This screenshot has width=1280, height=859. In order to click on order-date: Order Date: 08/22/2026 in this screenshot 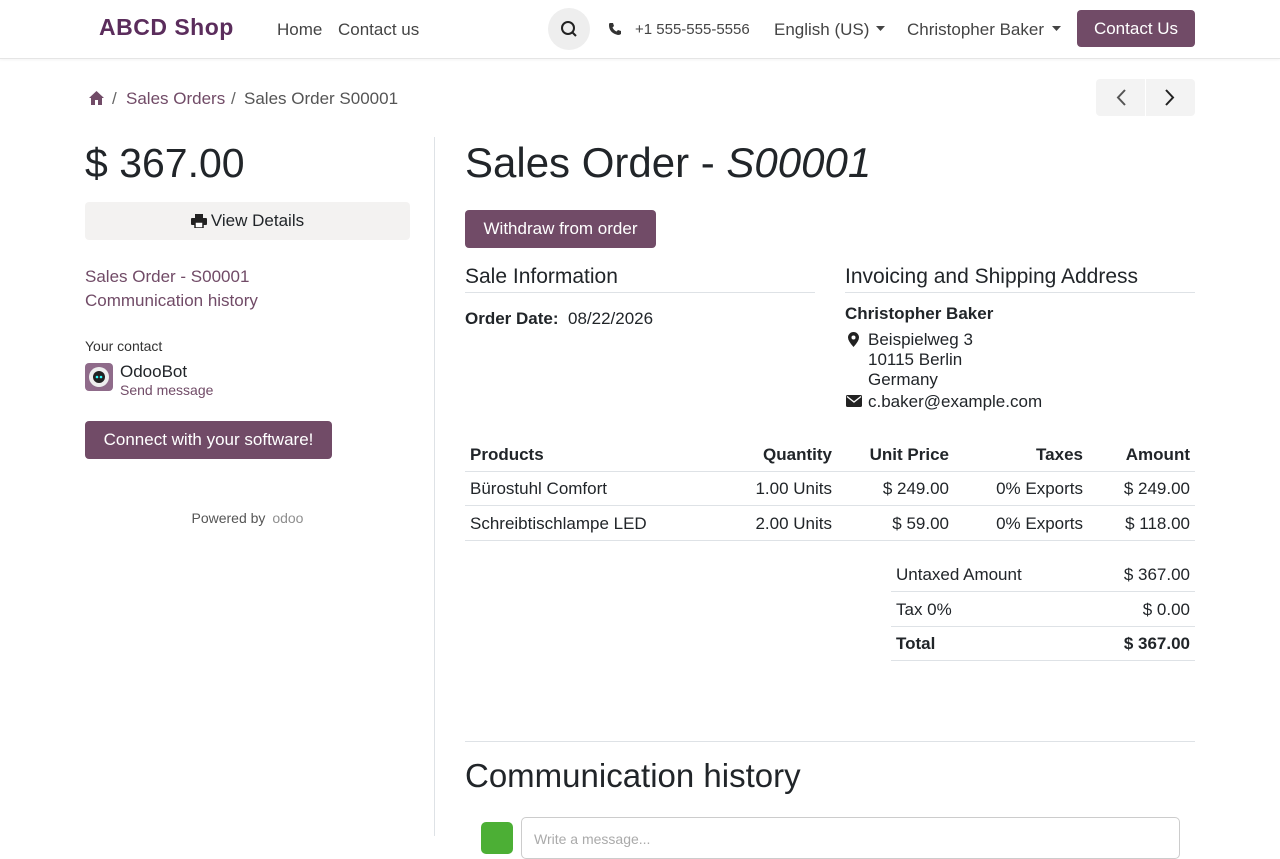, I will do `click(559, 318)`.